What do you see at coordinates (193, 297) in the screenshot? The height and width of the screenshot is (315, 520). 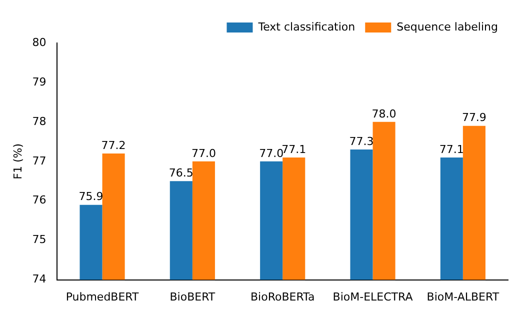 I see `x-tick-label: BioBERT` at bounding box center [193, 297].